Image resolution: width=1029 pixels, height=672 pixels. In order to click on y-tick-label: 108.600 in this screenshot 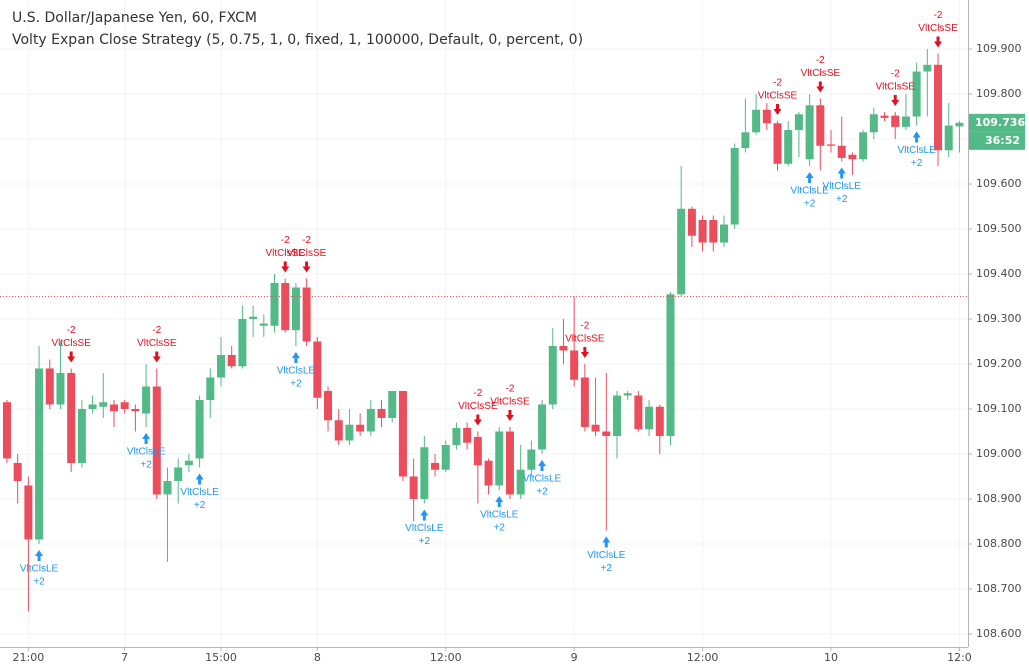, I will do `click(999, 633)`.